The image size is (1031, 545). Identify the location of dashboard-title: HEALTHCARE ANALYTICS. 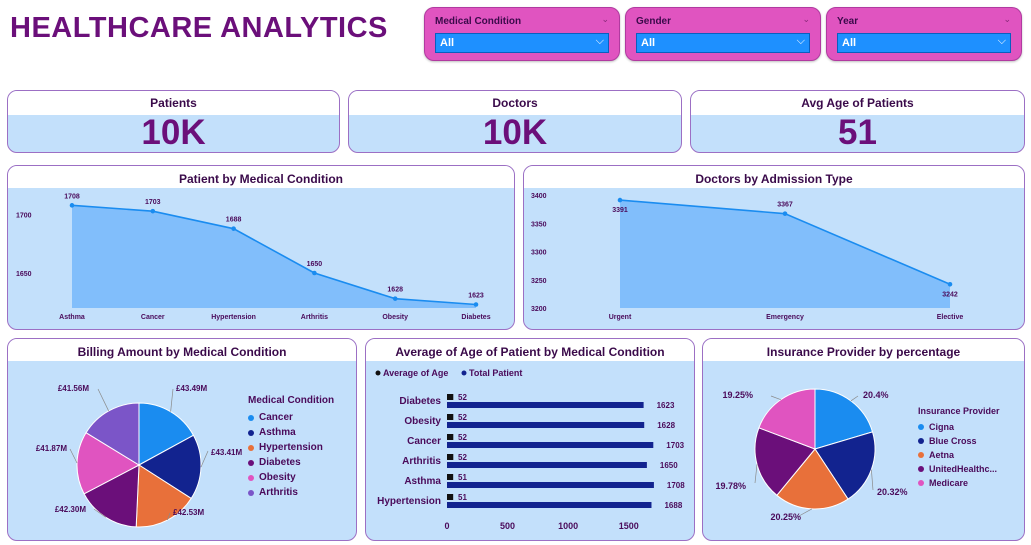
(199, 28).